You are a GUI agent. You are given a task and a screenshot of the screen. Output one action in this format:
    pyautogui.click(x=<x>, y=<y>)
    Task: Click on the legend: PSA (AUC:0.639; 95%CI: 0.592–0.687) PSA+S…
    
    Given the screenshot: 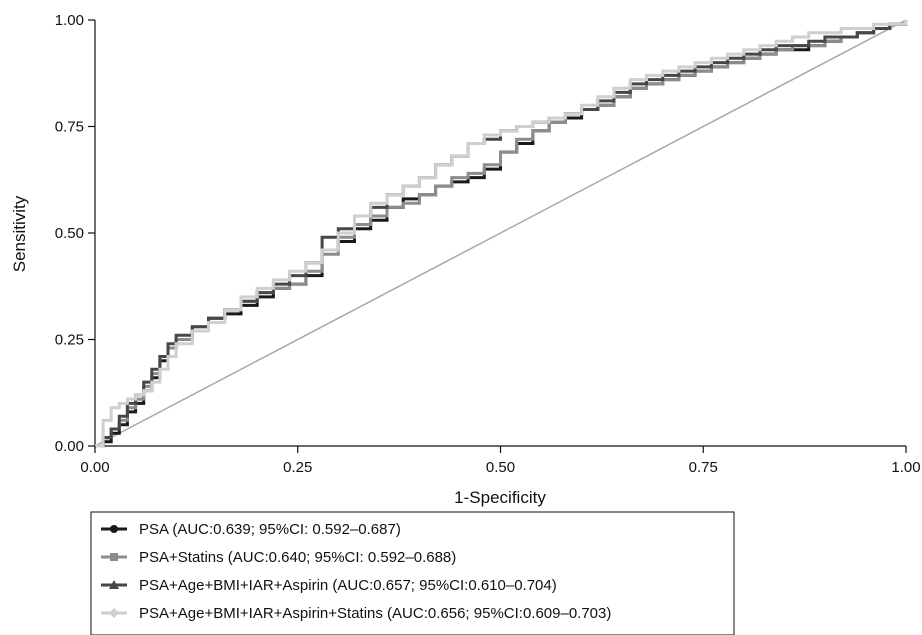 What is the action you would take?
    pyautogui.click(x=412, y=573)
    